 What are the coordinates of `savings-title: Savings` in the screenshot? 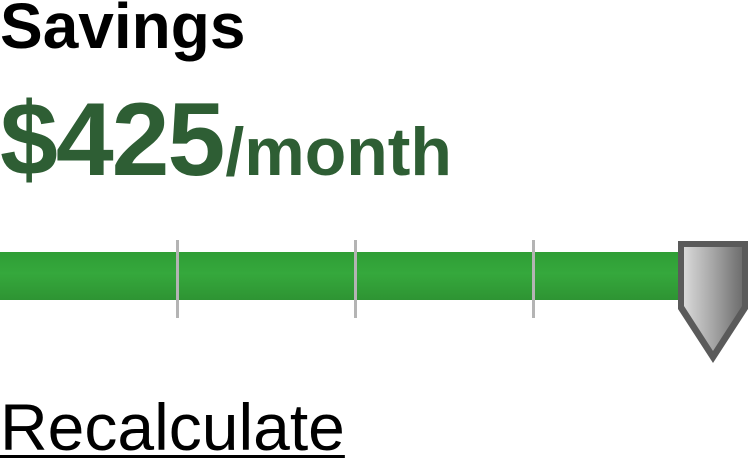 It's located at (123, 31).